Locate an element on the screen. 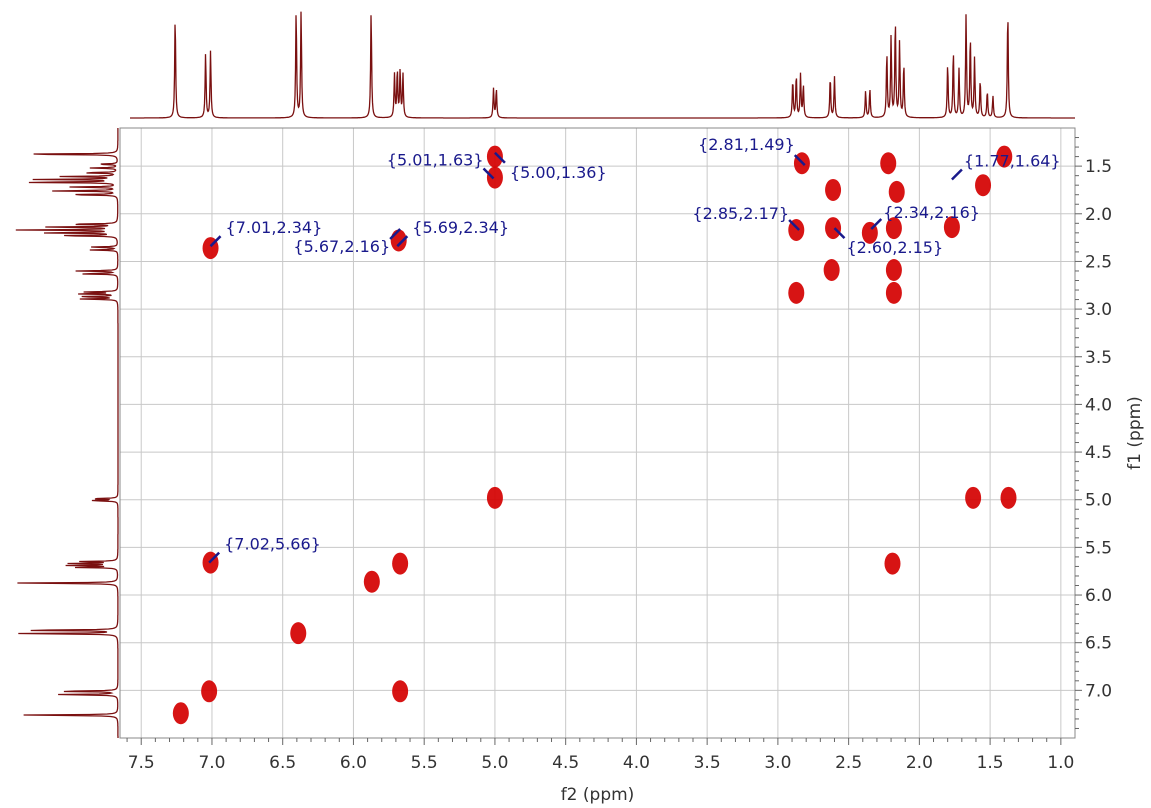 Image resolution: width=1151 pixels, height=808 pixels. y-tick-label: 1.5 is located at coordinates (1098, 167).